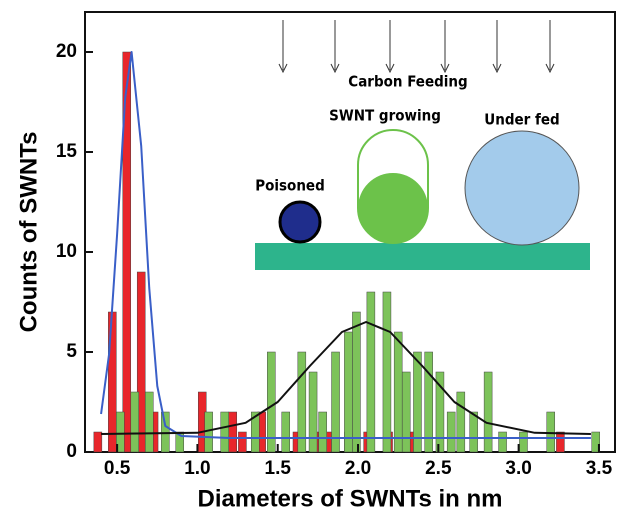  Describe the element at coordinates (599, 468) in the screenshot. I see `x-tick-label: 3.5` at that location.